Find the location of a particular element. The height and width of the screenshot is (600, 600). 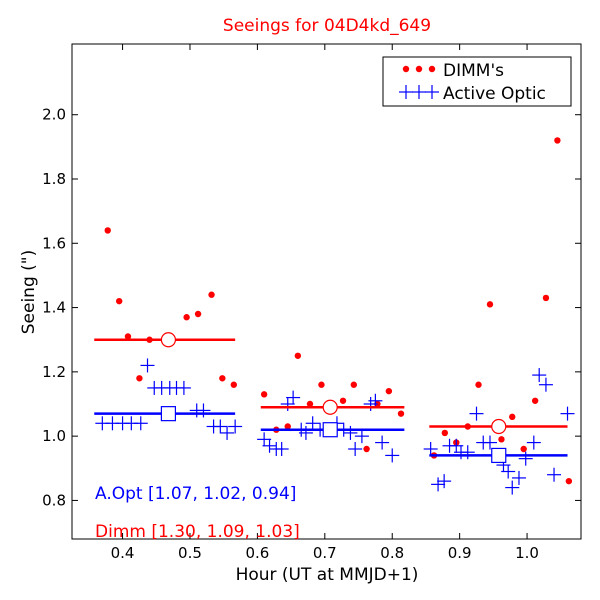

legend-box is located at coordinates (477, 81).